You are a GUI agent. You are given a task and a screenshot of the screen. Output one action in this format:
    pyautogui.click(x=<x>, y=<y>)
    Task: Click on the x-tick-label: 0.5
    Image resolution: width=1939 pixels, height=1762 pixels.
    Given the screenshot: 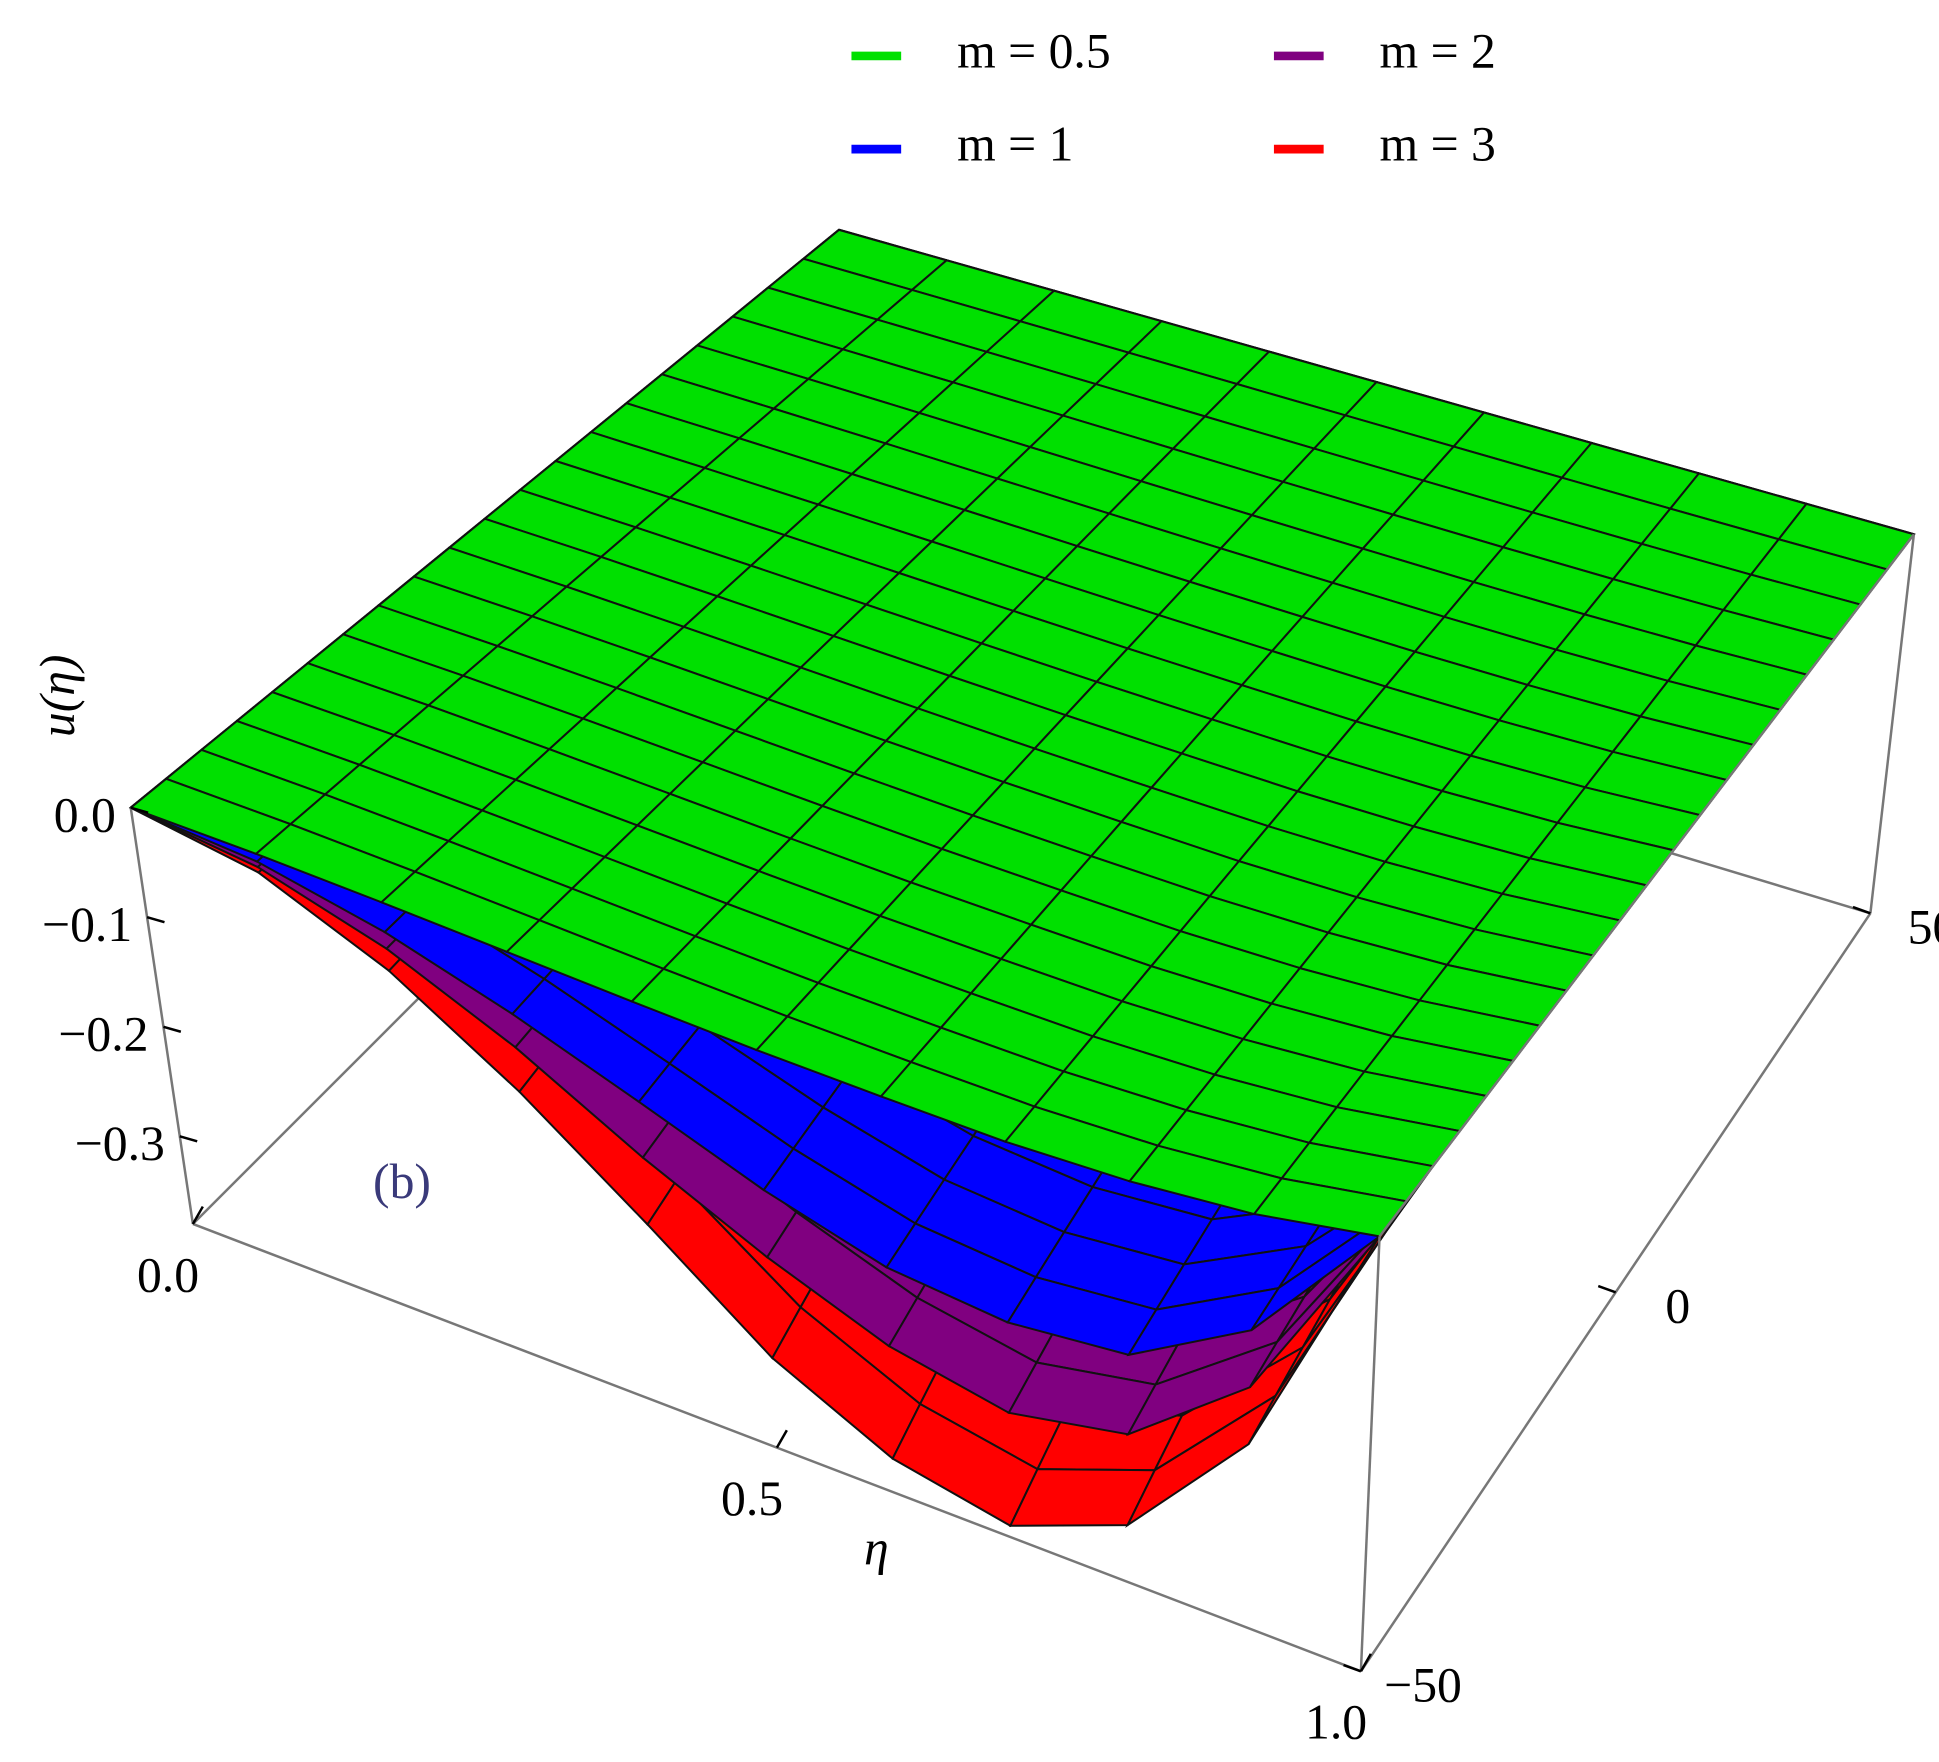 What is the action you would take?
    pyautogui.click(x=752, y=1498)
    